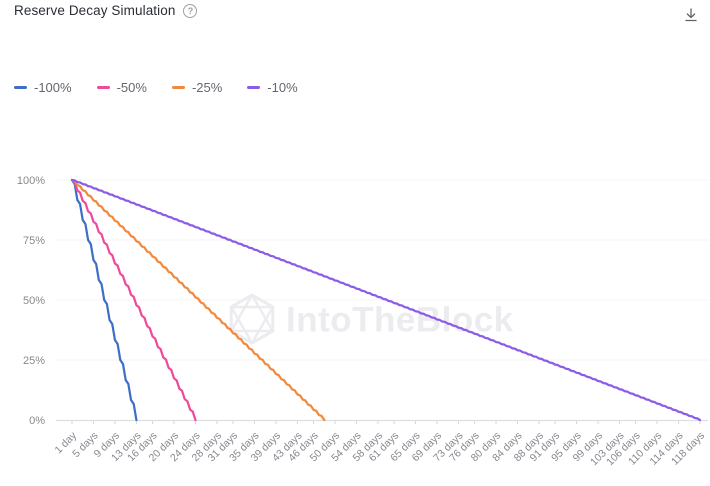 This screenshot has width=710, height=486. I want to click on legend-item-100: -100%, so click(43, 87).